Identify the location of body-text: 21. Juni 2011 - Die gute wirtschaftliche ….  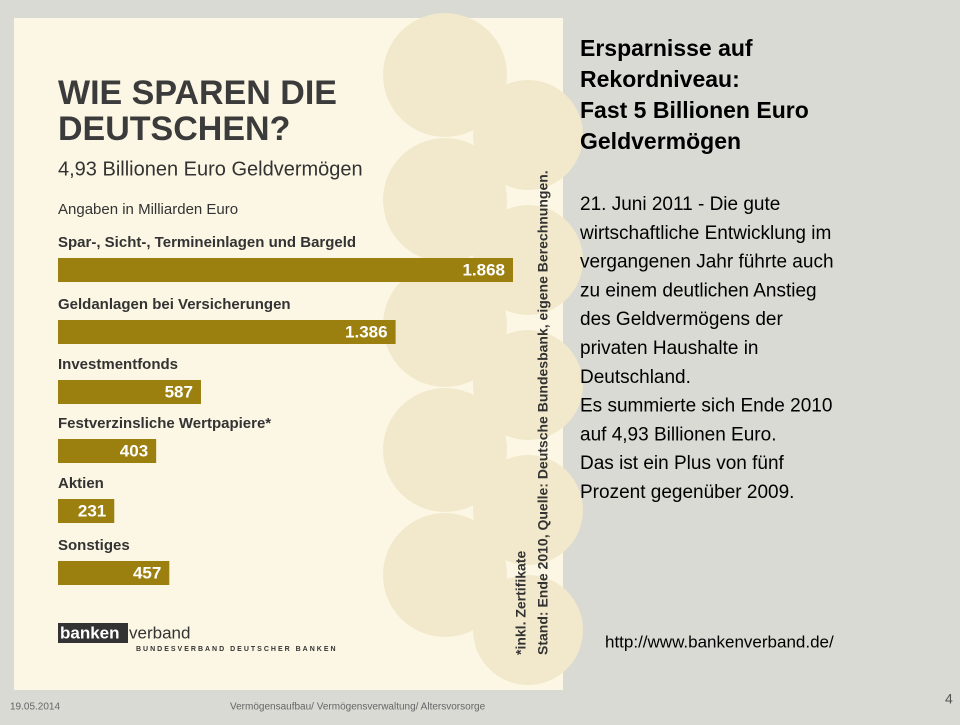
(706, 348).